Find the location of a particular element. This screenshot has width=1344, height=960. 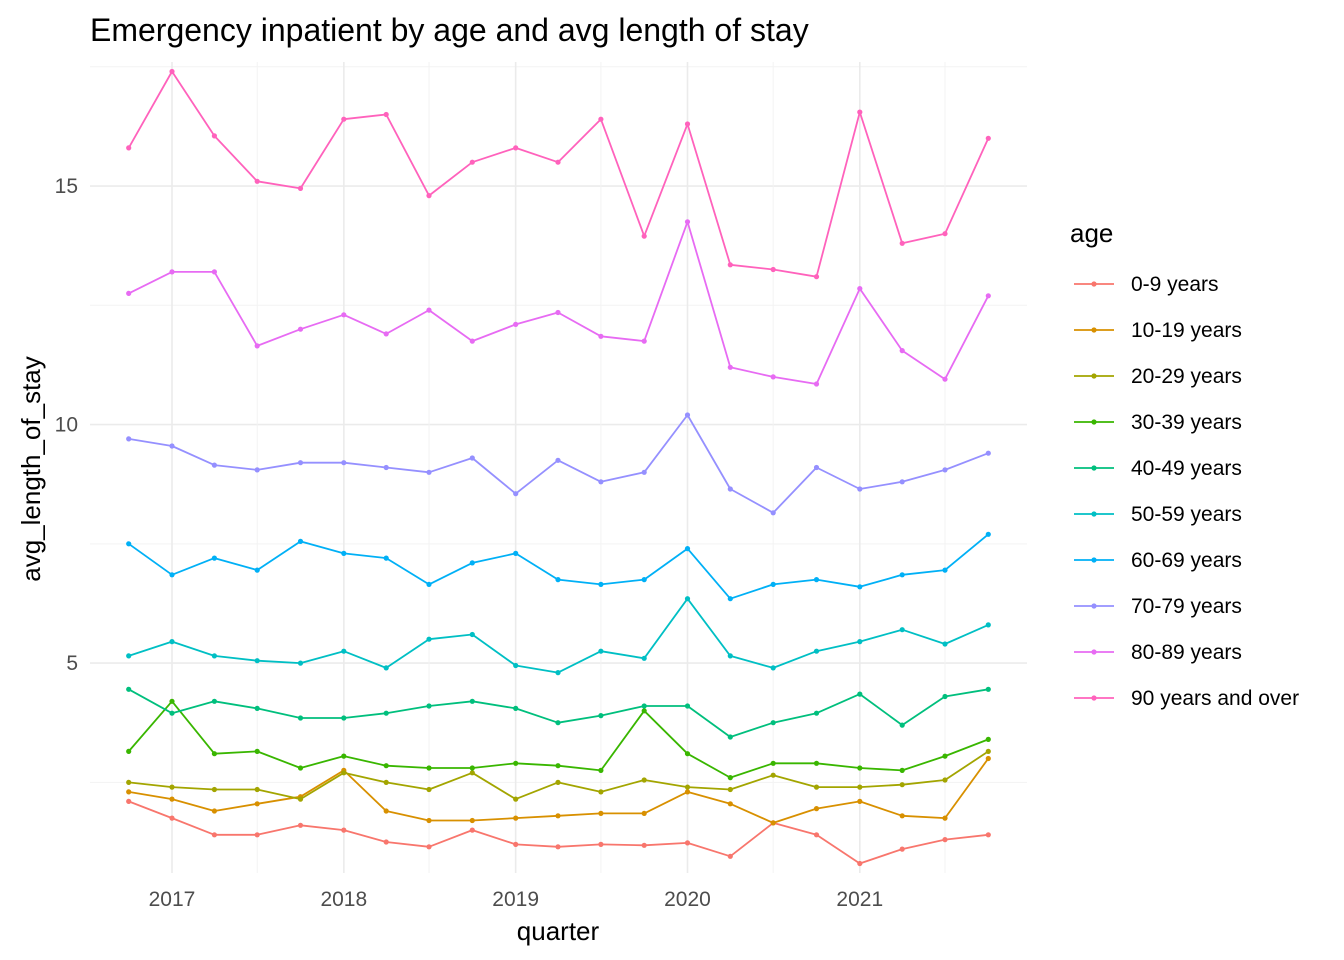

legend-title: age is located at coordinates (1091, 233).